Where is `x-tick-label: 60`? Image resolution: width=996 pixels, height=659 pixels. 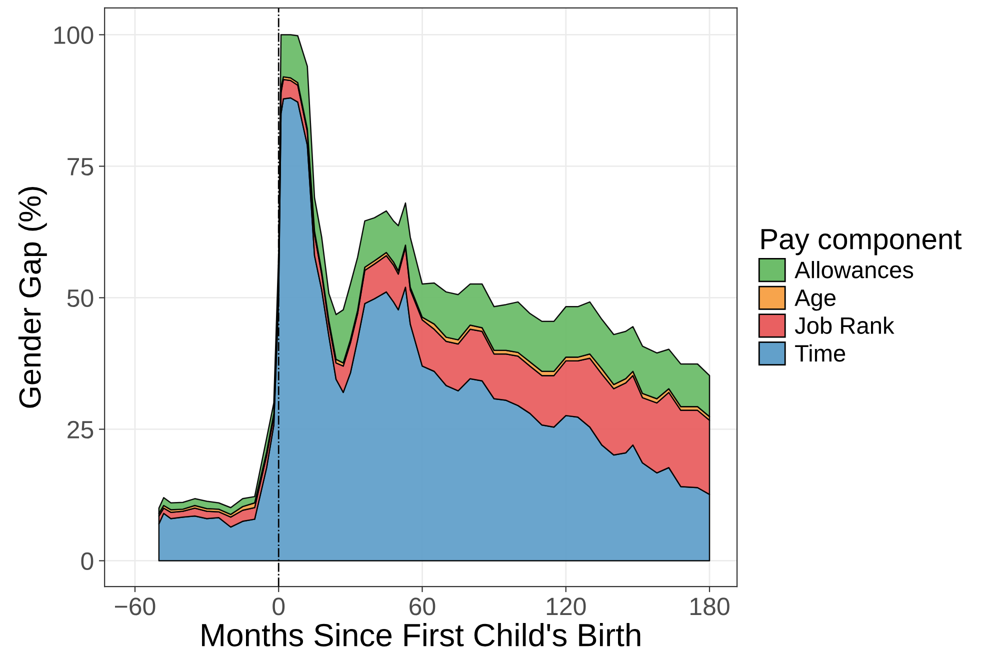
x-tick-label: 60 is located at coordinates (423, 607).